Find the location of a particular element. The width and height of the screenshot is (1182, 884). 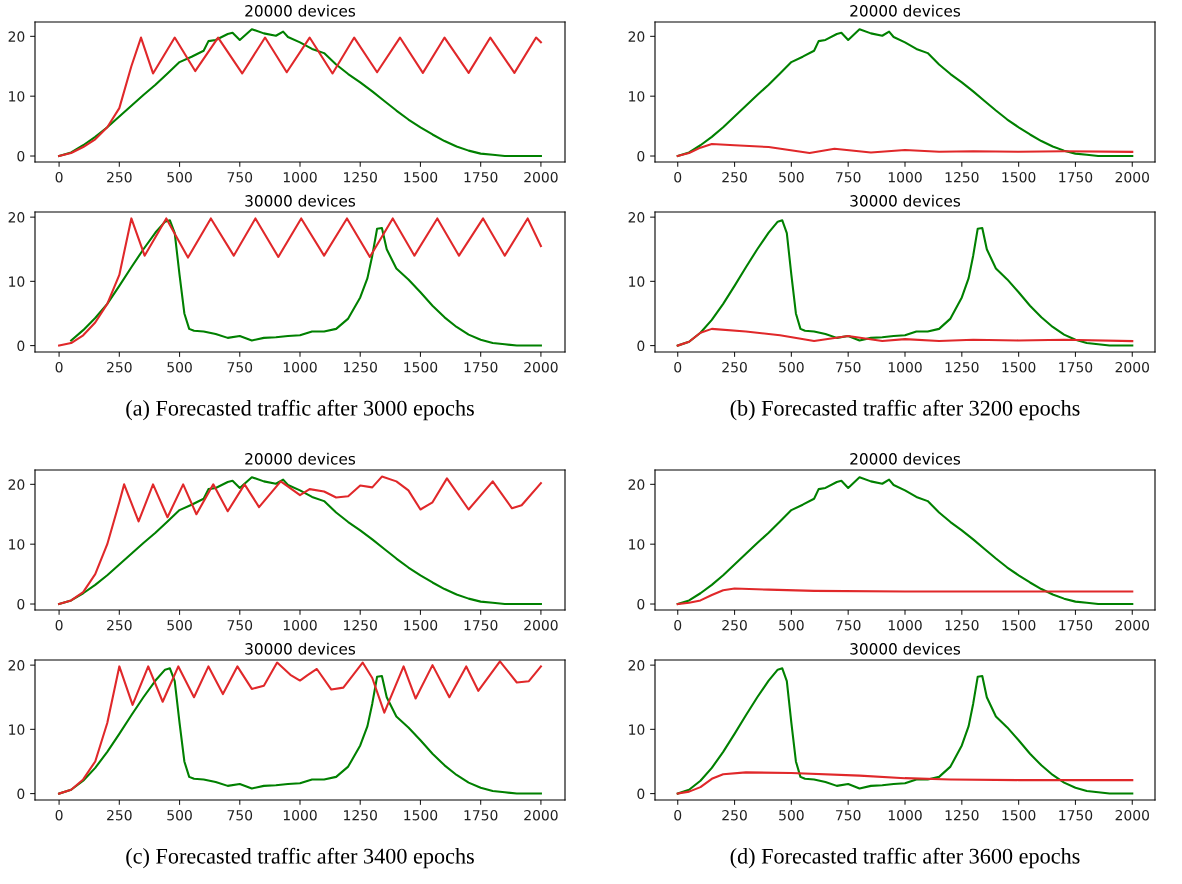

text: (a) Forecasted traffic after 3000 epochs is located at coordinates (300, 410).